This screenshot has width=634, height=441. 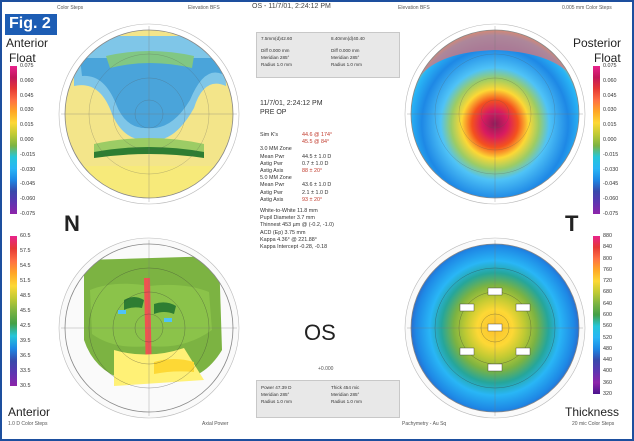 What do you see at coordinates (25, 371) in the screenshot?
I see `scale-tick: 33.5` at bounding box center [25, 371].